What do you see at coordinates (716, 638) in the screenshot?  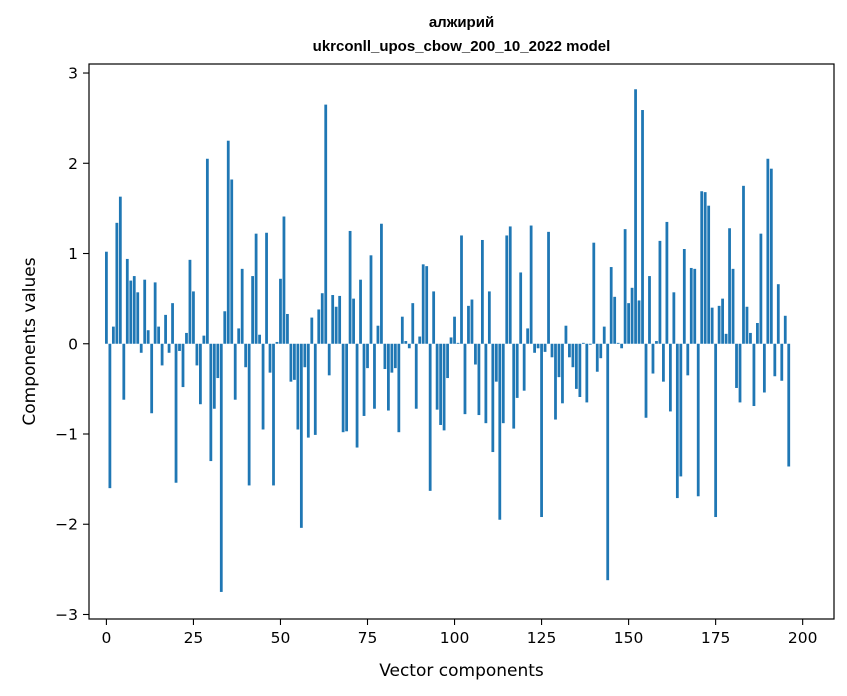 I see `x-tick-label: 175` at bounding box center [716, 638].